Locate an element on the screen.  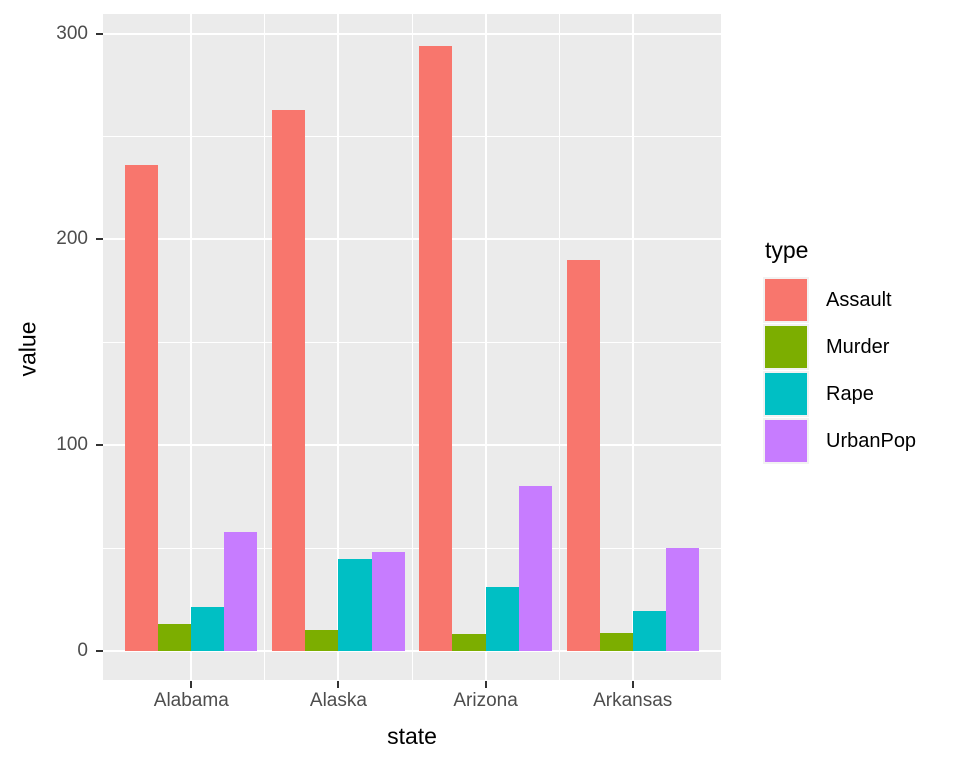
bar-alabama-murder is located at coordinates (175, 637).